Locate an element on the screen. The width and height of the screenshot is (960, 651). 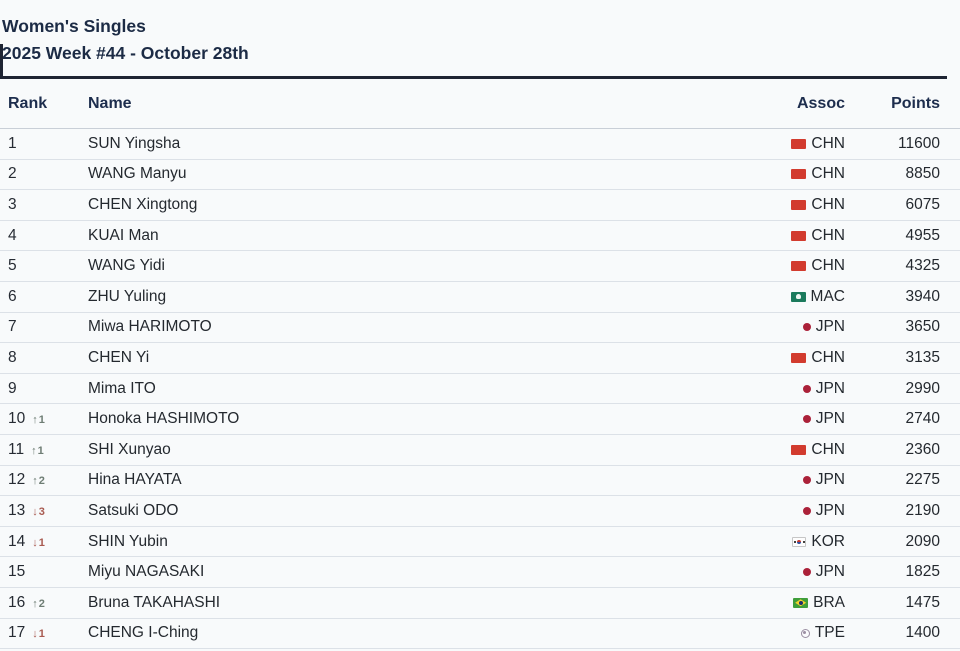
mac-flag-icon is located at coordinates (798, 296).